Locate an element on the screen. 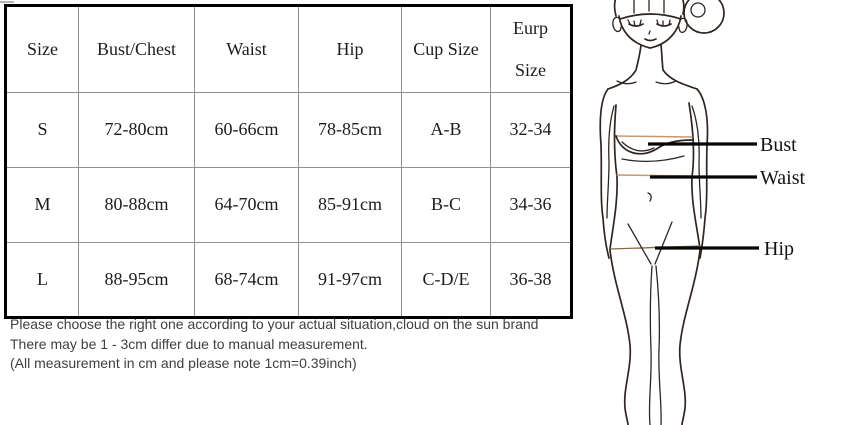 The height and width of the screenshot is (425, 850). mouth is located at coordinates (650, 40).